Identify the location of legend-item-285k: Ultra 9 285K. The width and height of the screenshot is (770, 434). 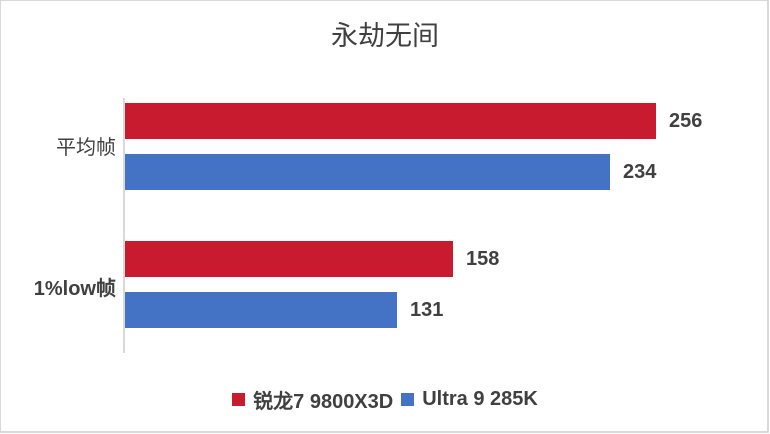
(469, 399).